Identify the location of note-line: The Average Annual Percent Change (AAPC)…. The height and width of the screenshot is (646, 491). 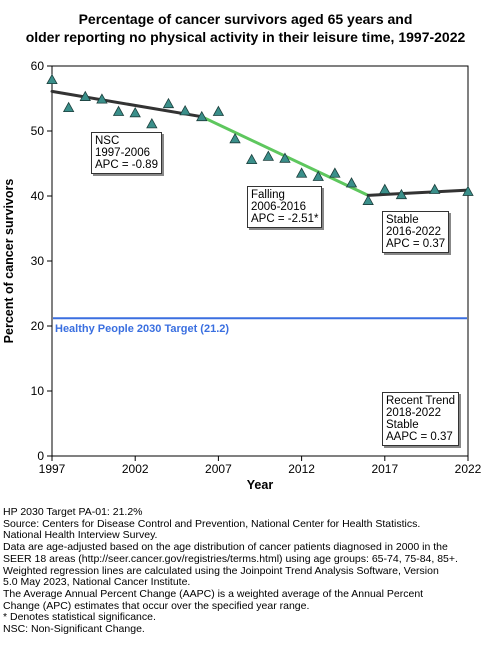
(213, 593).